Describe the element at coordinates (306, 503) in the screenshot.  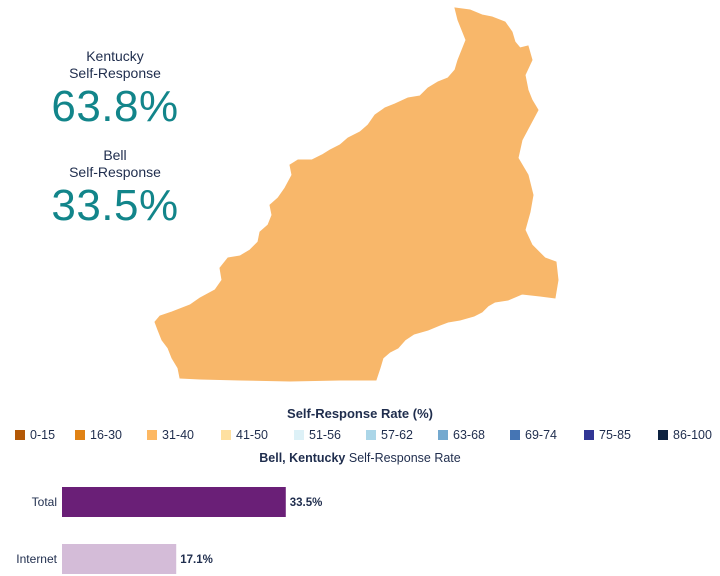
I see `bar-value-label: 33.5%` at that location.